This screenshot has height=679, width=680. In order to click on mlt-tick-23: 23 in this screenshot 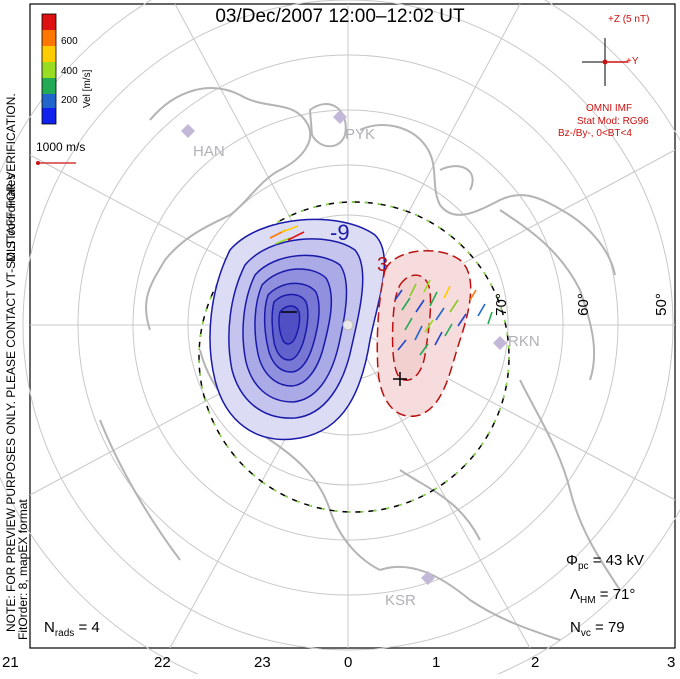, I will do `click(262, 662)`.